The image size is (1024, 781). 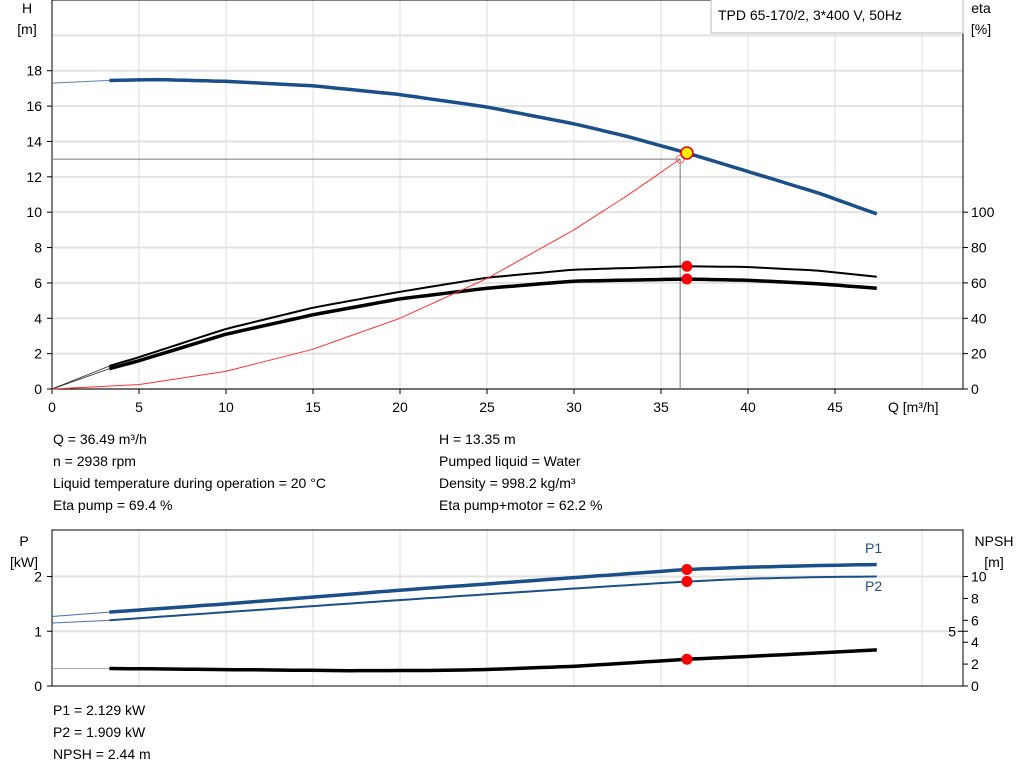 What do you see at coordinates (487, 407) in the screenshot?
I see `x-tick-label: 25` at bounding box center [487, 407].